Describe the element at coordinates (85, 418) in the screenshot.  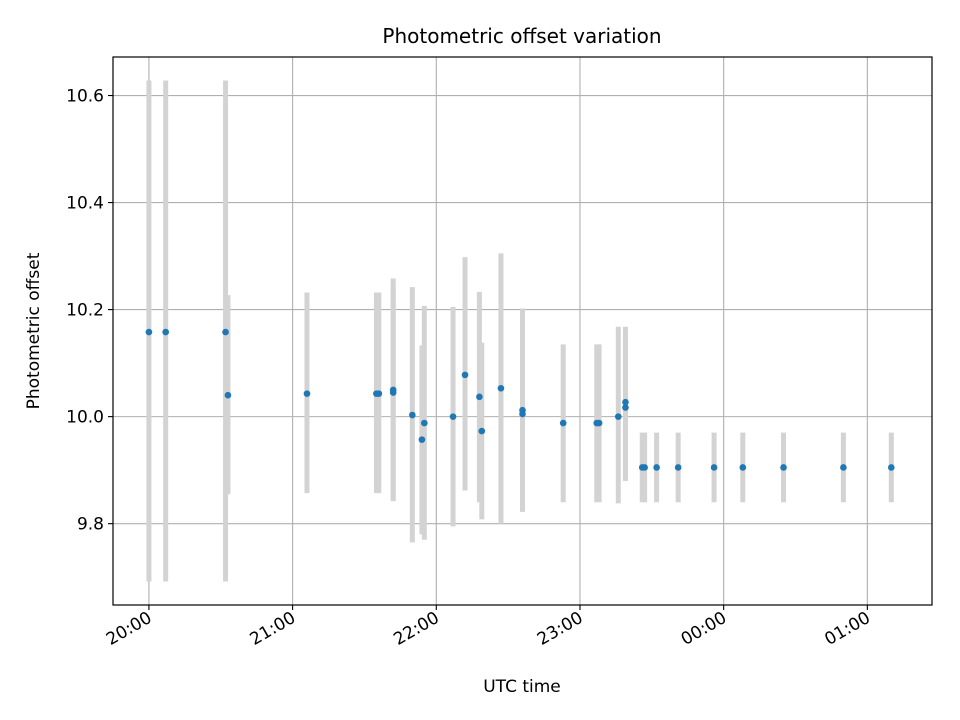
I see `y-tick-label: 10.0` at that location.